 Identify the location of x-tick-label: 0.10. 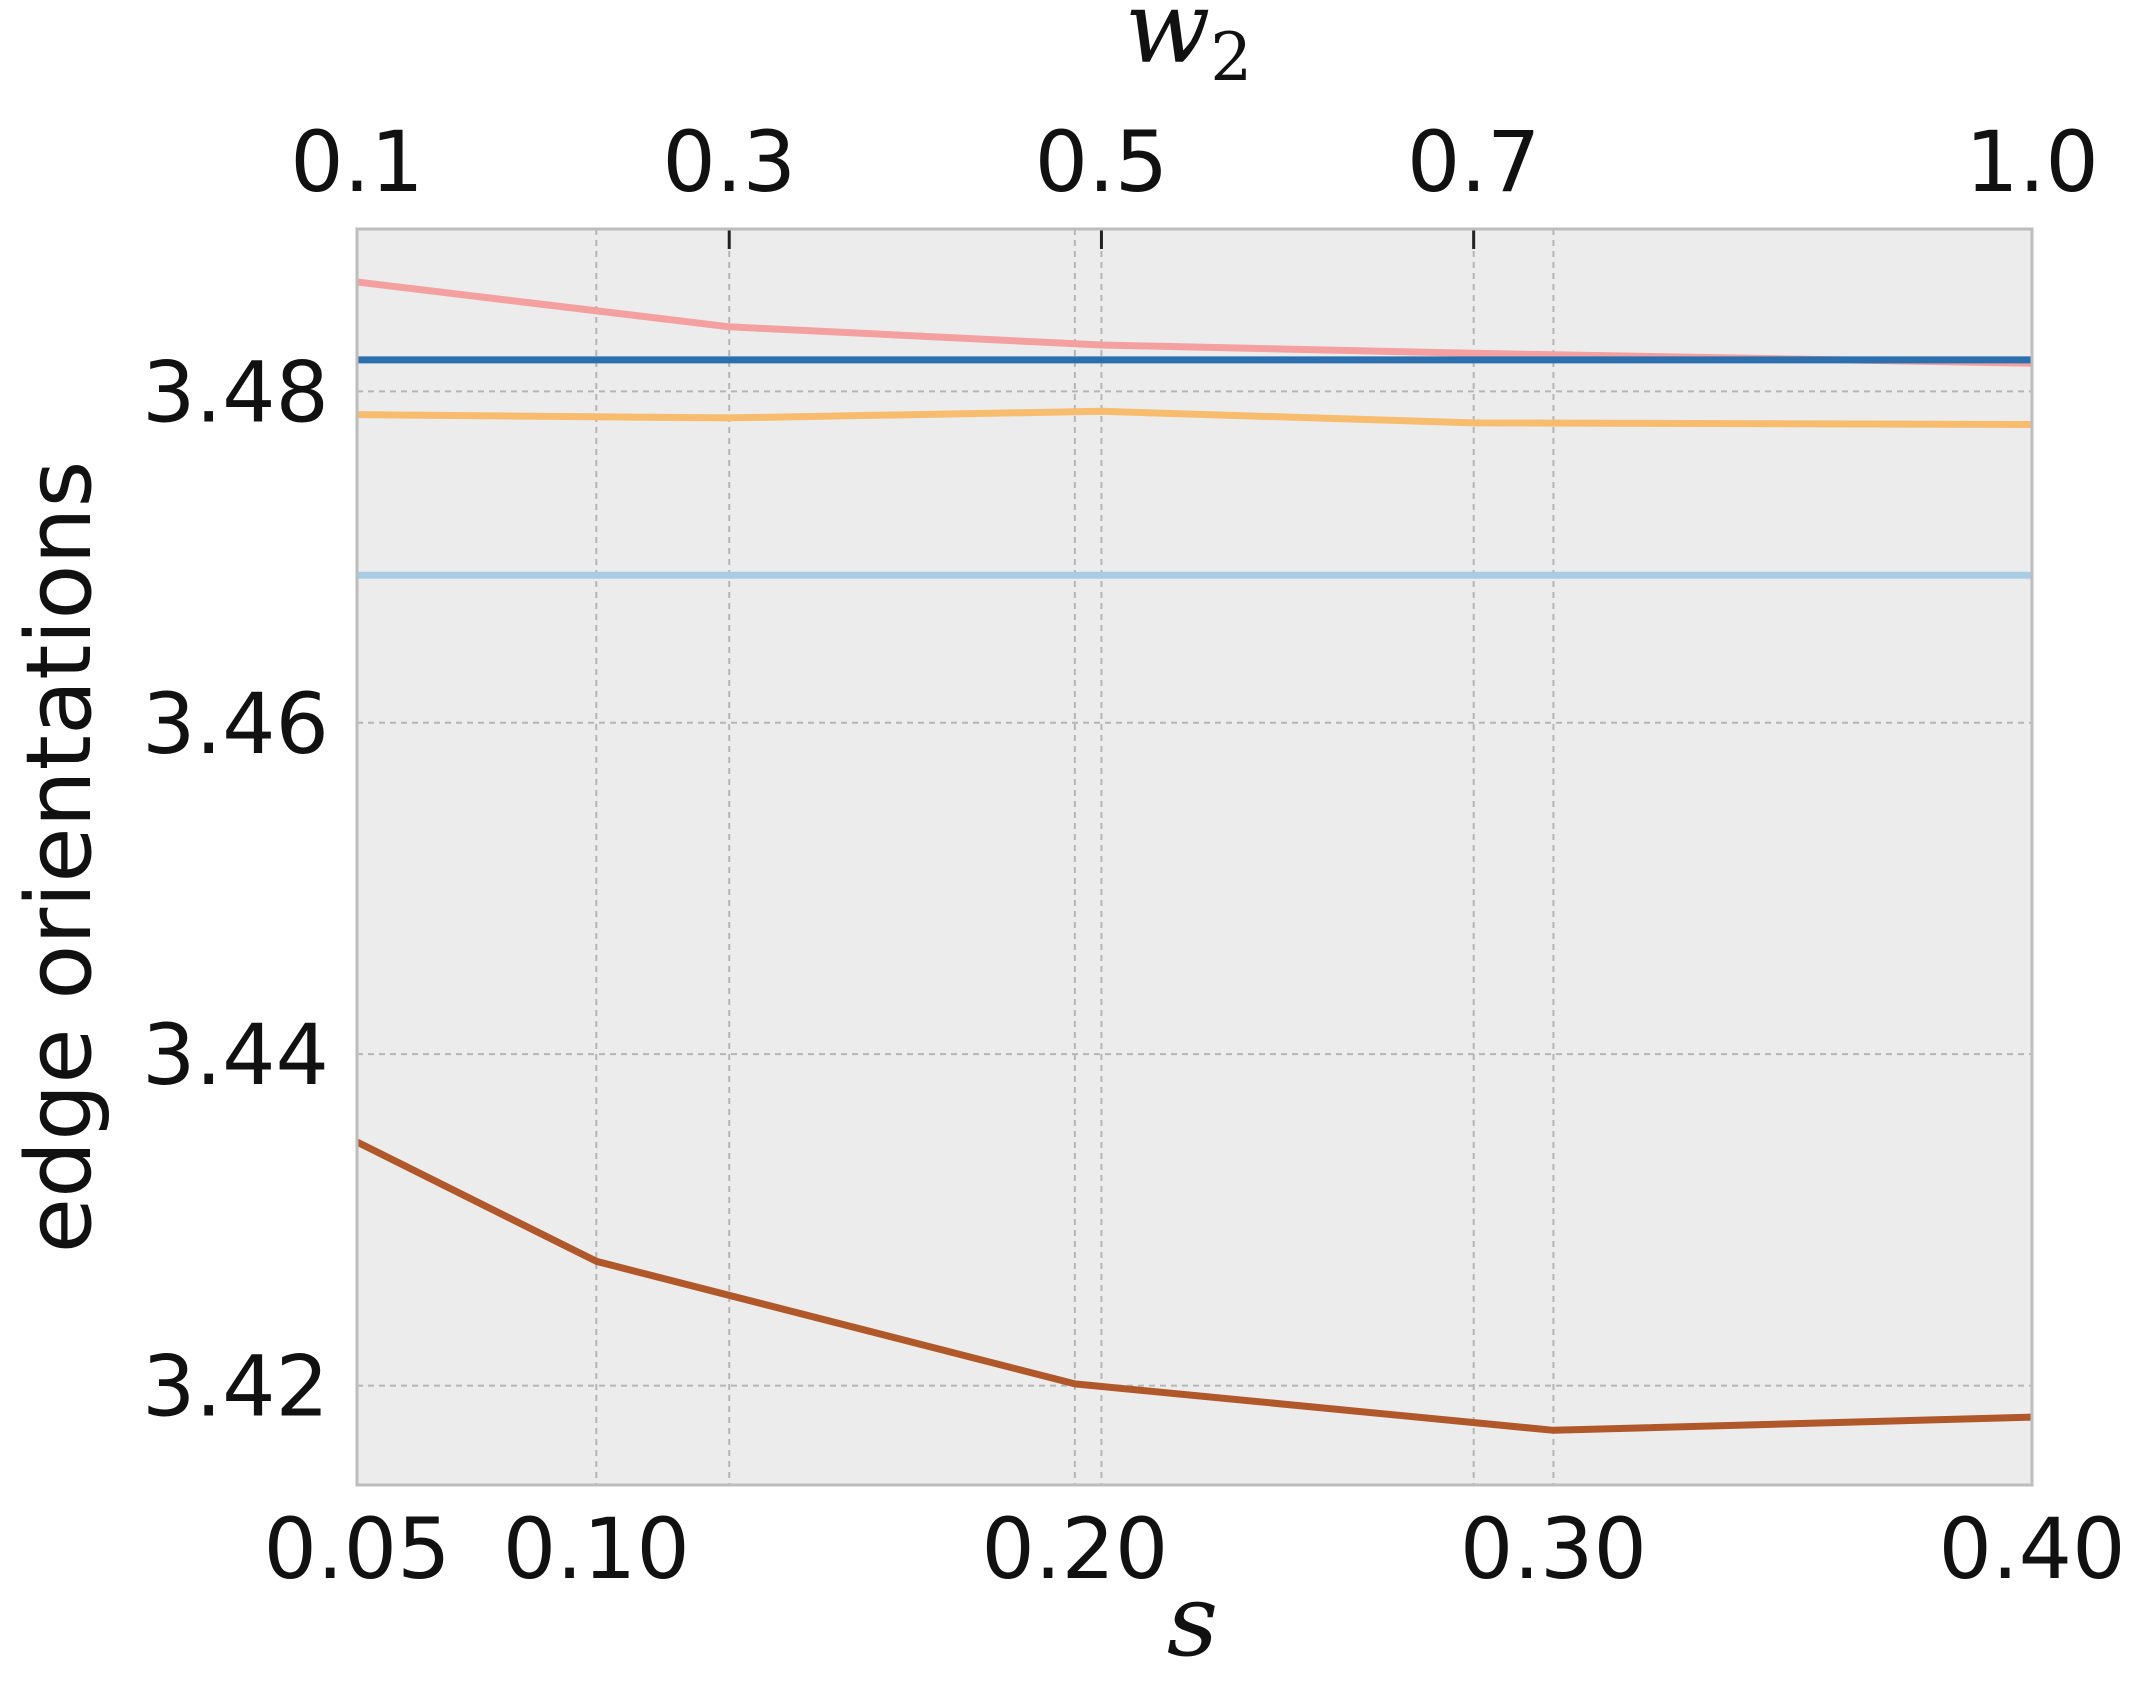
(596, 1549).